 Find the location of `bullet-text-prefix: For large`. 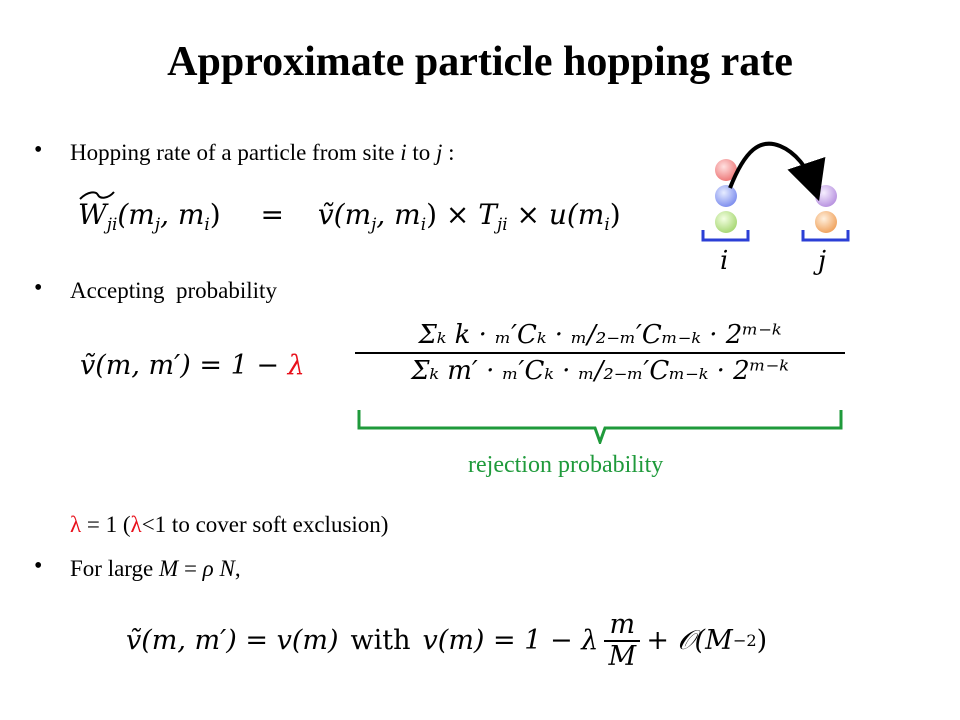

bullet-text-prefix: For large is located at coordinates (115, 568).